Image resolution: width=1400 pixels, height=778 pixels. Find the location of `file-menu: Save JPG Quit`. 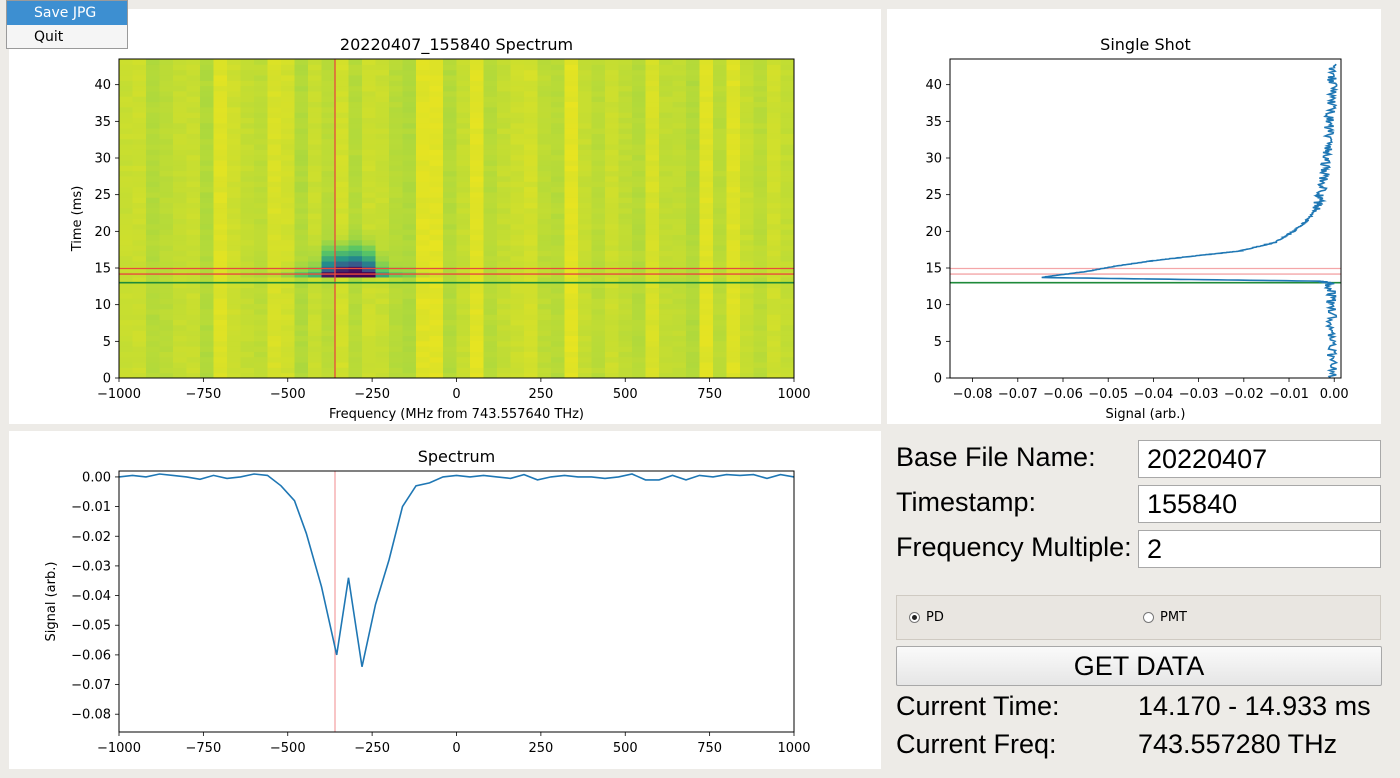

file-menu: Save JPG Quit is located at coordinates (67, 24).